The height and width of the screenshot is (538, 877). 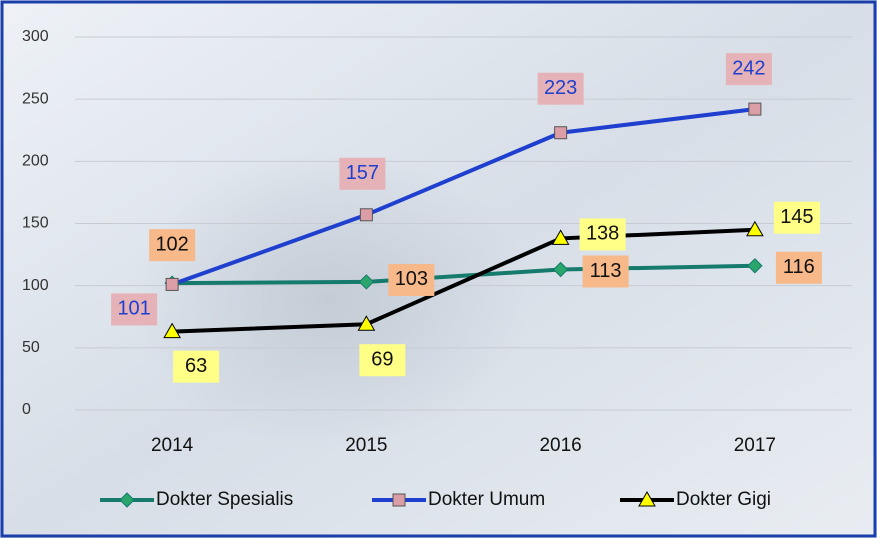 I want to click on data-label: 103, so click(x=411, y=279).